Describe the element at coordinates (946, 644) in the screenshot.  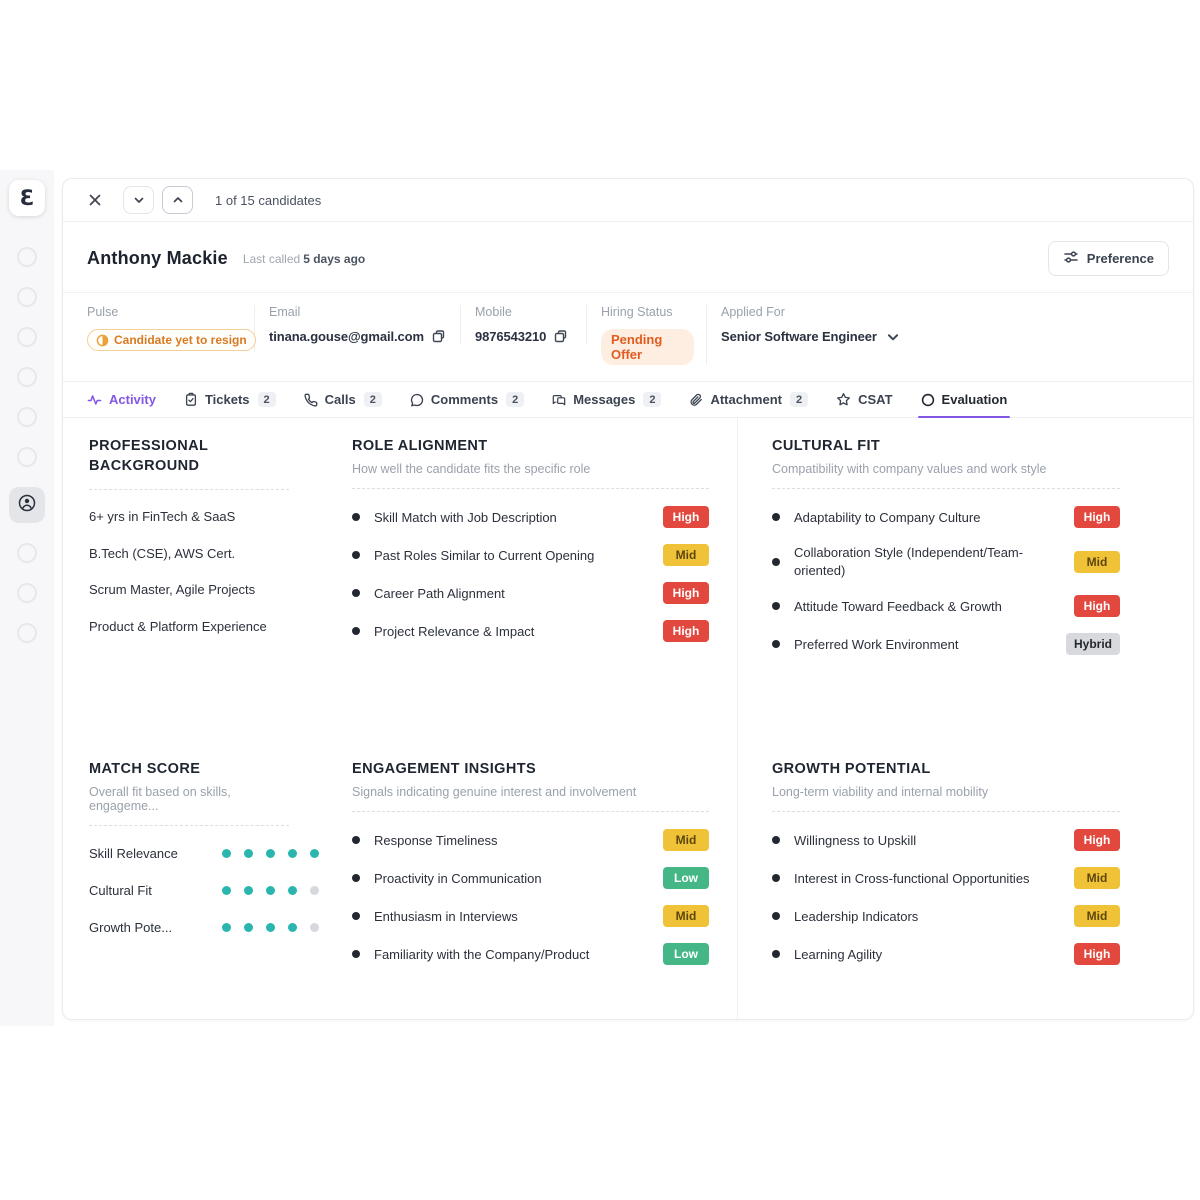
I see `evaluation-row: Preferred Work Environment Hybrid` at that location.